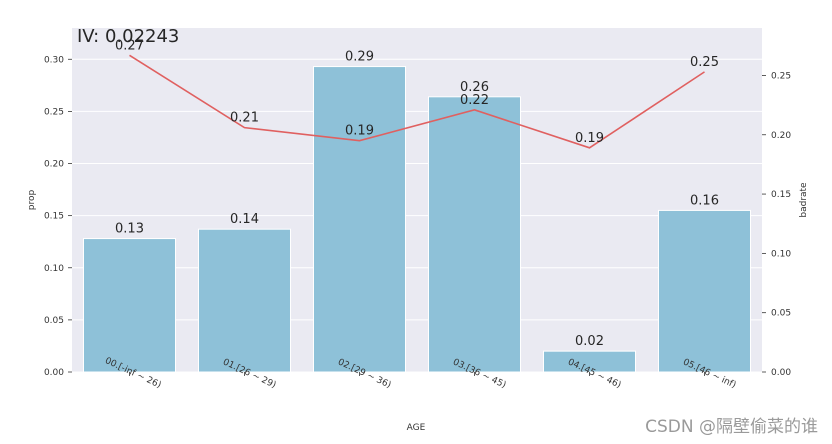 The height and width of the screenshot is (444, 832). What do you see at coordinates (244, 118) in the screenshot?
I see `line-value-label: 0.21` at bounding box center [244, 118].